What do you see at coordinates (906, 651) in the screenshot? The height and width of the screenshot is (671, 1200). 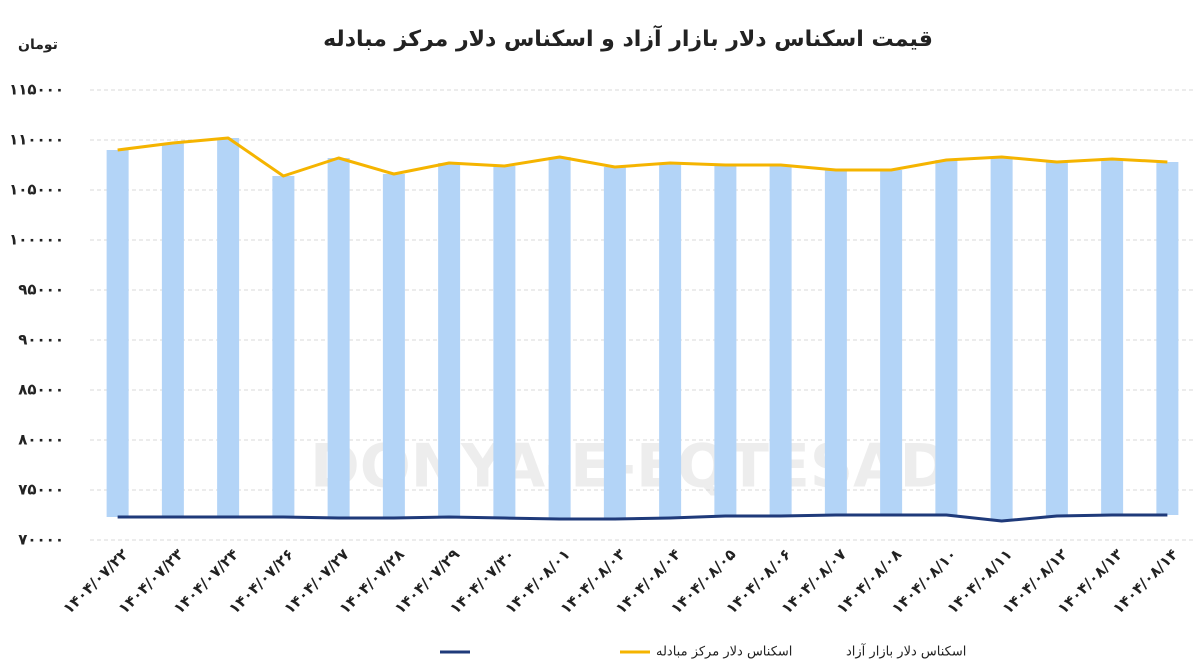 I see `legend-label: اسکناس دلار بازار آزاد` at bounding box center [906, 651].